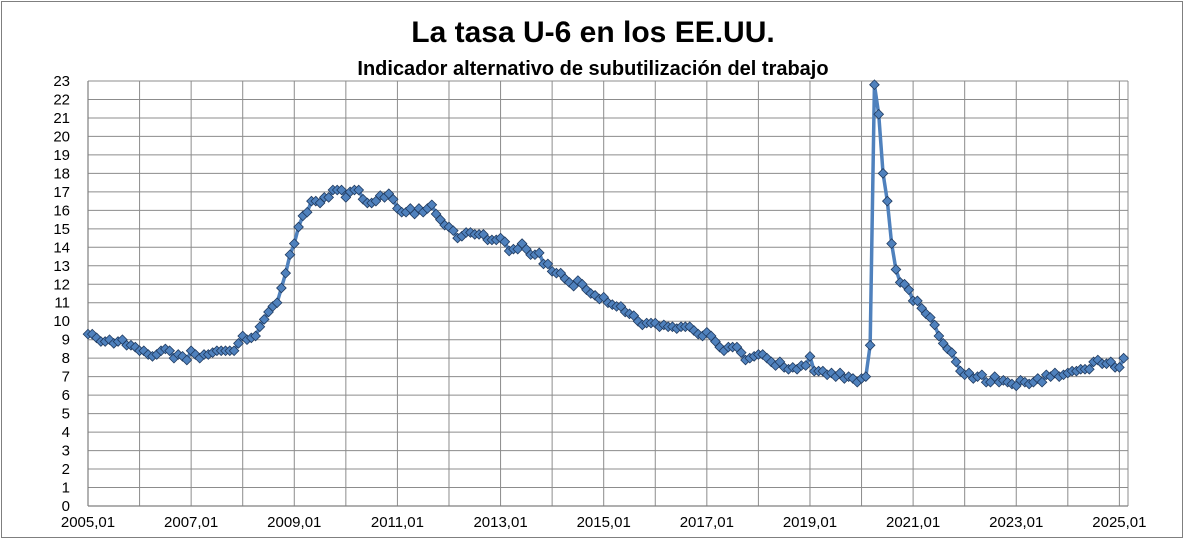 The width and height of the screenshot is (1186, 541). What do you see at coordinates (62, 303) in the screenshot?
I see `y-tick-label: 11` at bounding box center [62, 303].